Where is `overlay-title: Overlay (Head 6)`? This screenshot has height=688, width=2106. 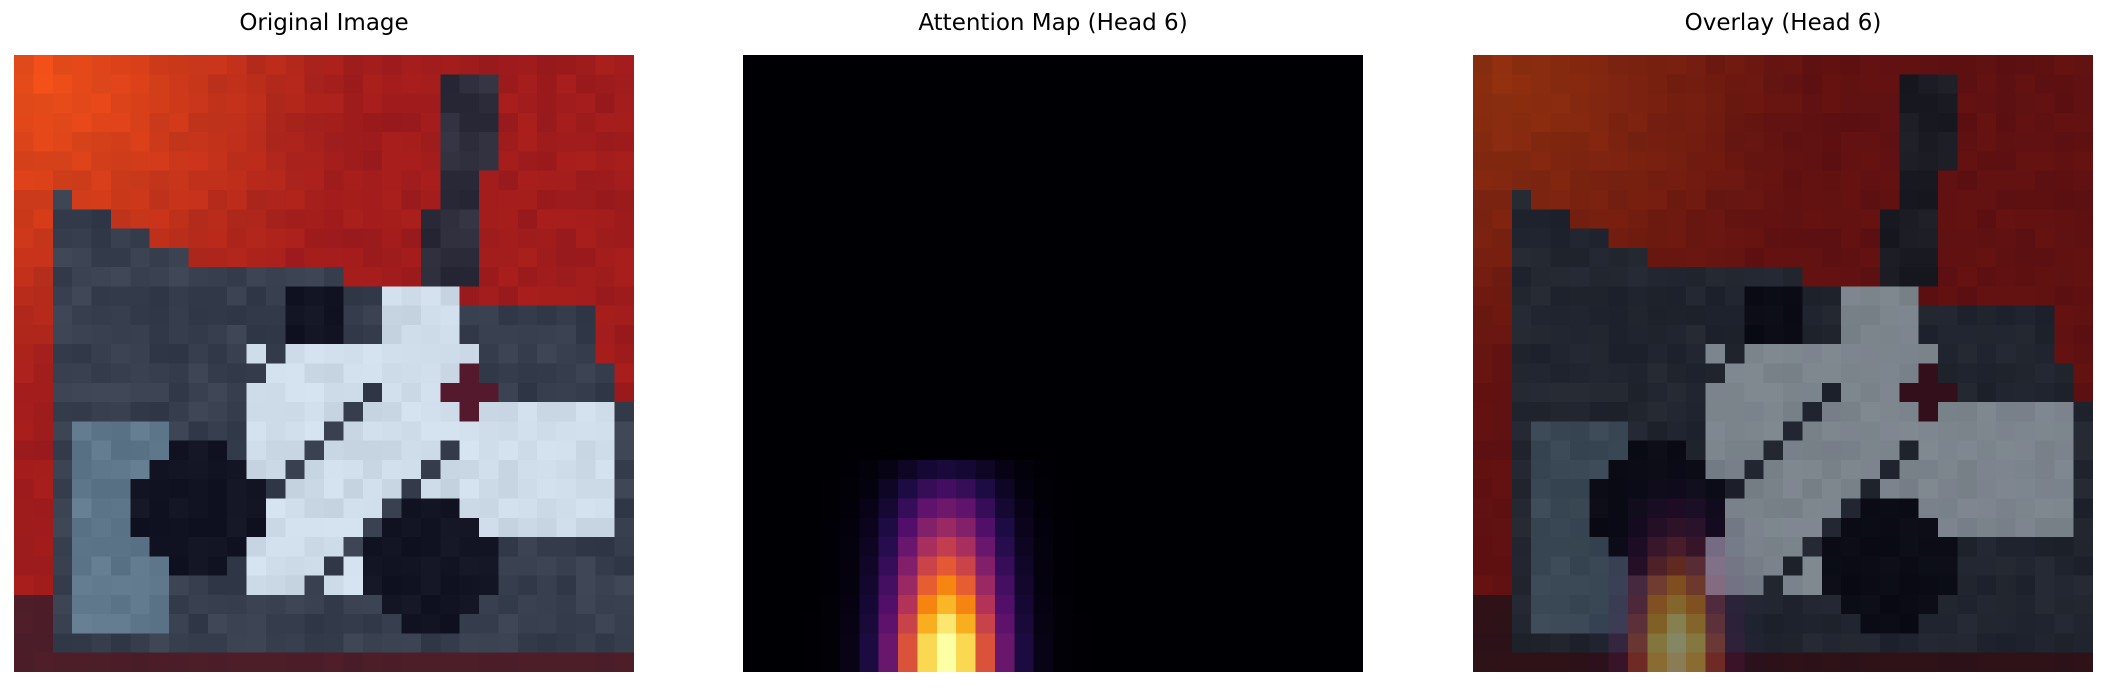
overlay-title: Overlay (Head 6) is located at coordinates (1783, 23).